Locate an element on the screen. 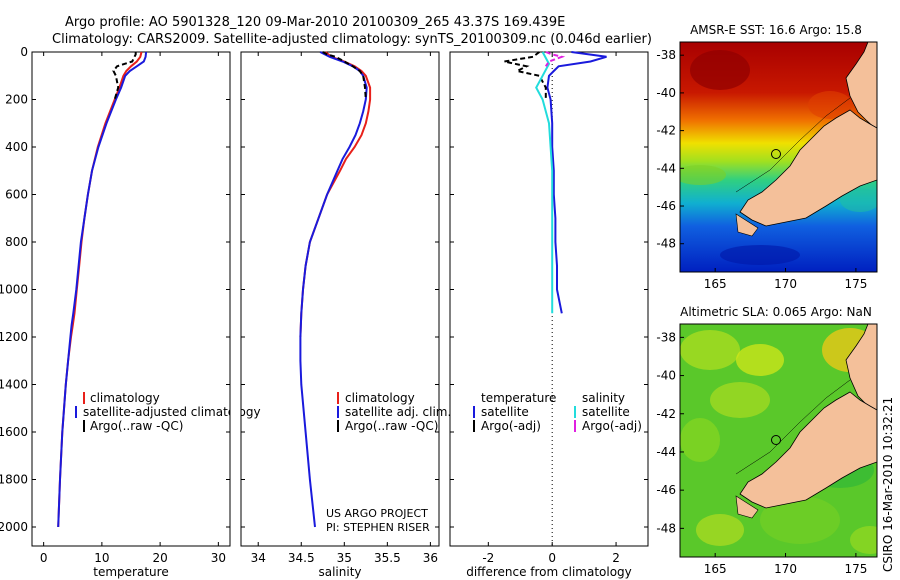 The width and height of the screenshot is (900, 580). y-tick-label: 200 is located at coordinates (16, 100).